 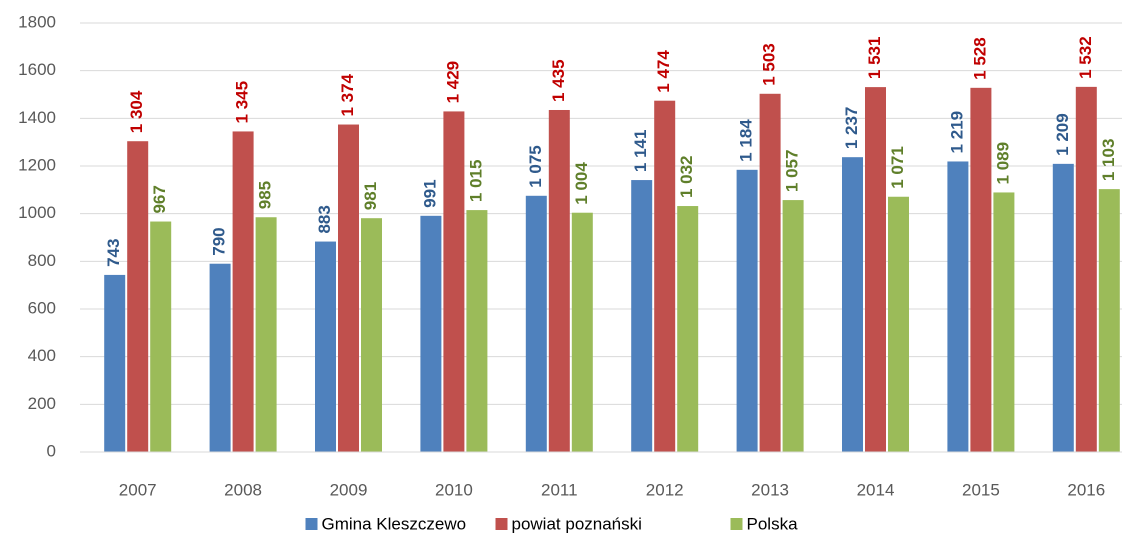 I want to click on data-label: 985, so click(x=265, y=195).